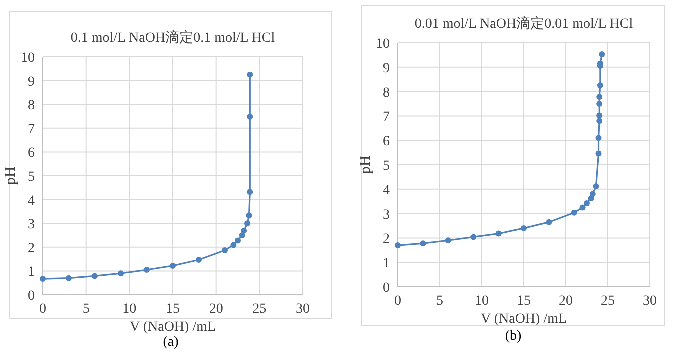 Image resolution: width=675 pixels, height=355 pixels. Describe the element at coordinates (173, 38) in the screenshot. I see `chart-title: 0.1 mol/L NaOH滴定0.1 mol/L HCl` at that location.